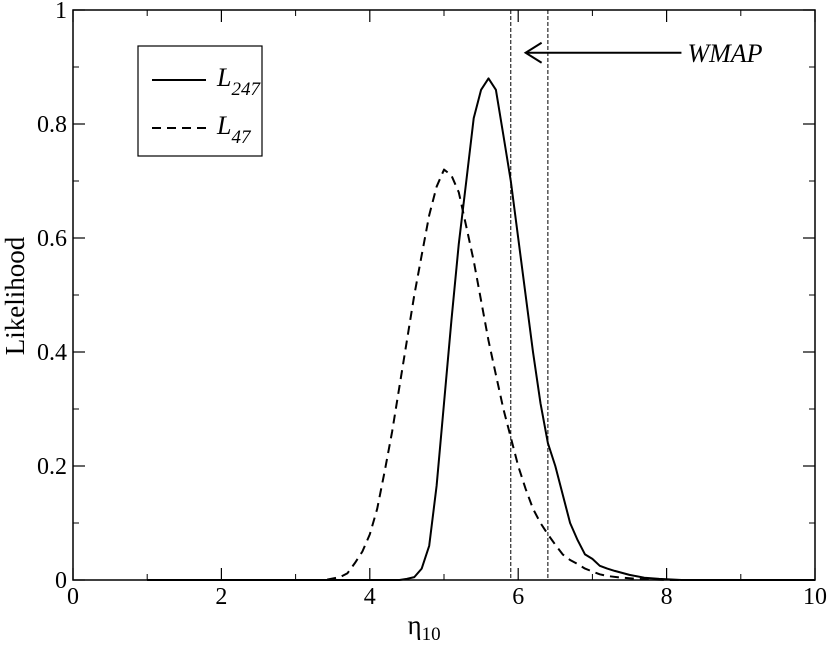 Image resolution: width=830 pixels, height=645 pixels. What do you see at coordinates (431, 634) in the screenshot?
I see `x-axis-label-sub: 10` at bounding box center [431, 634].